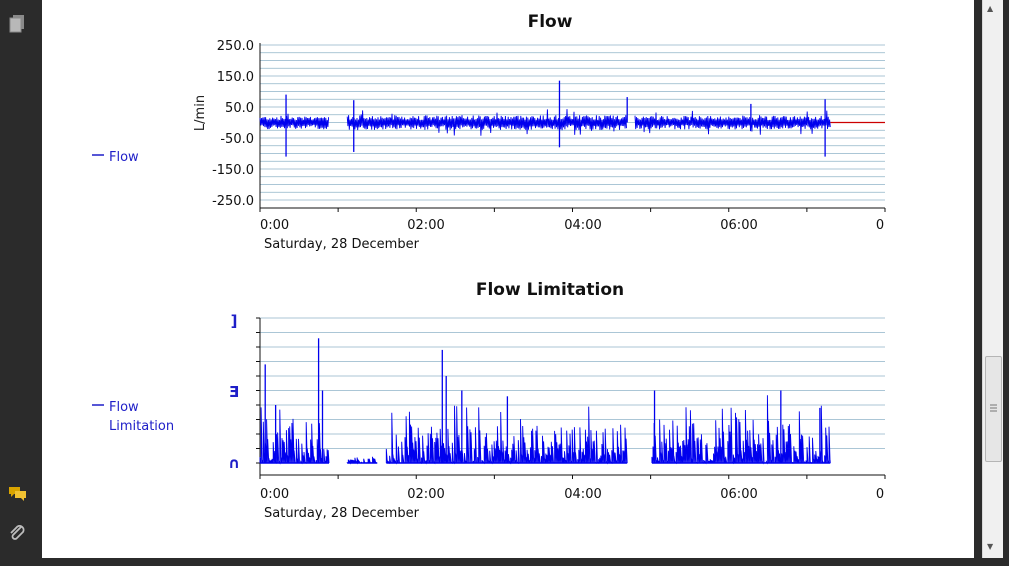 This screenshot has width=1009, height=566. I want to click on flow-ytick-label: 250.0, so click(235, 46).